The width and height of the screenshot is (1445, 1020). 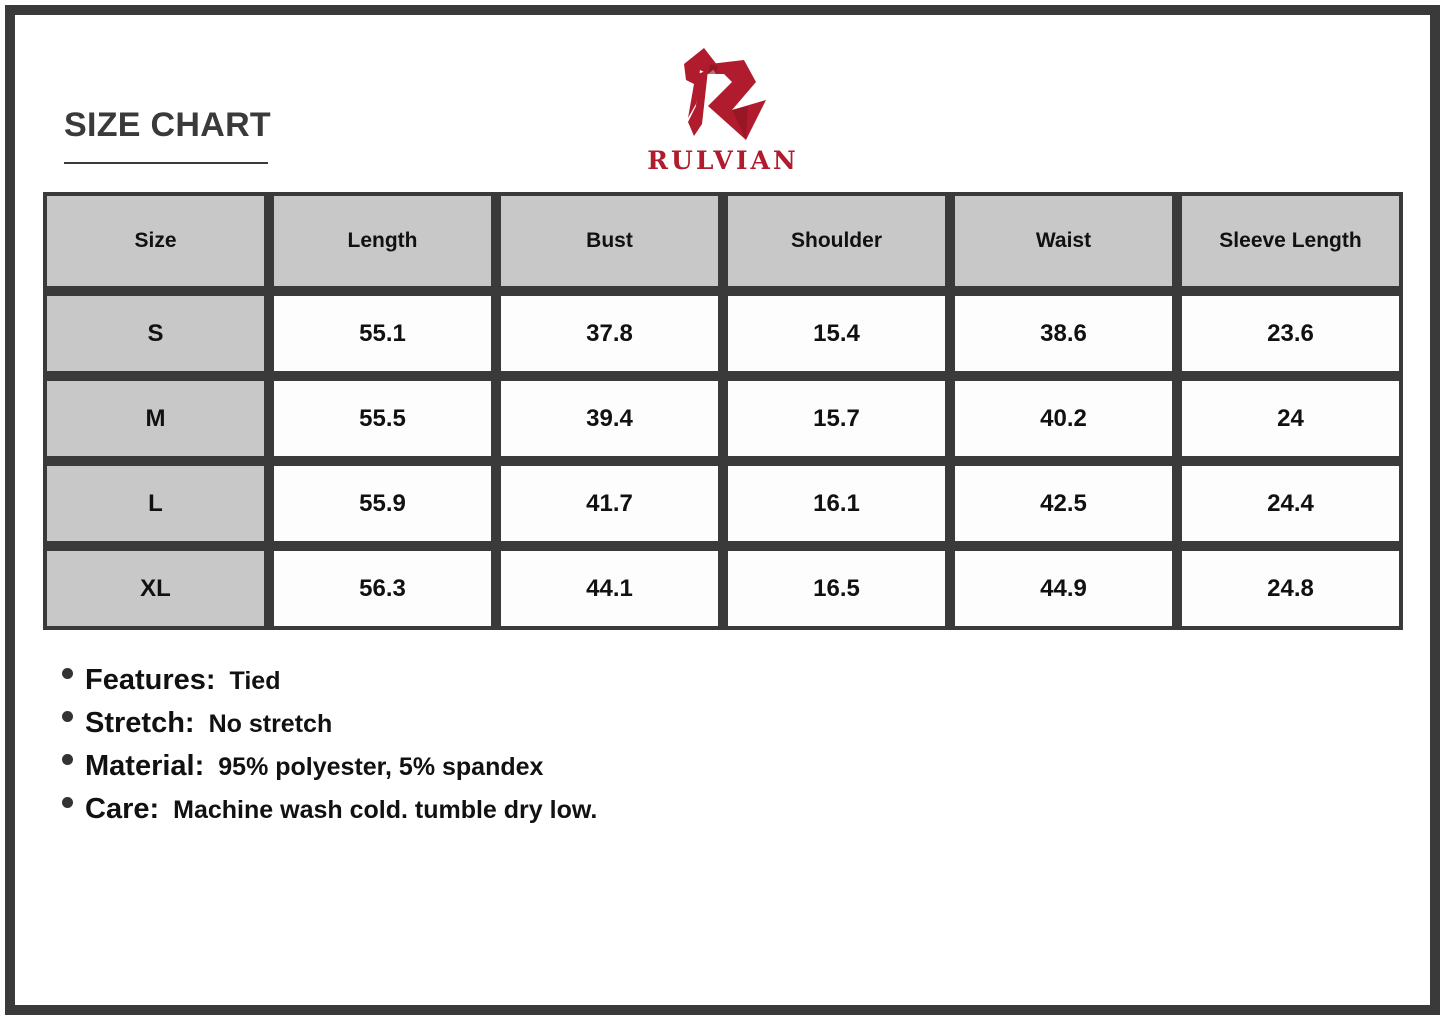 What do you see at coordinates (725, 94) in the screenshot?
I see `r-monogram-icon` at bounding box center [725, 94].